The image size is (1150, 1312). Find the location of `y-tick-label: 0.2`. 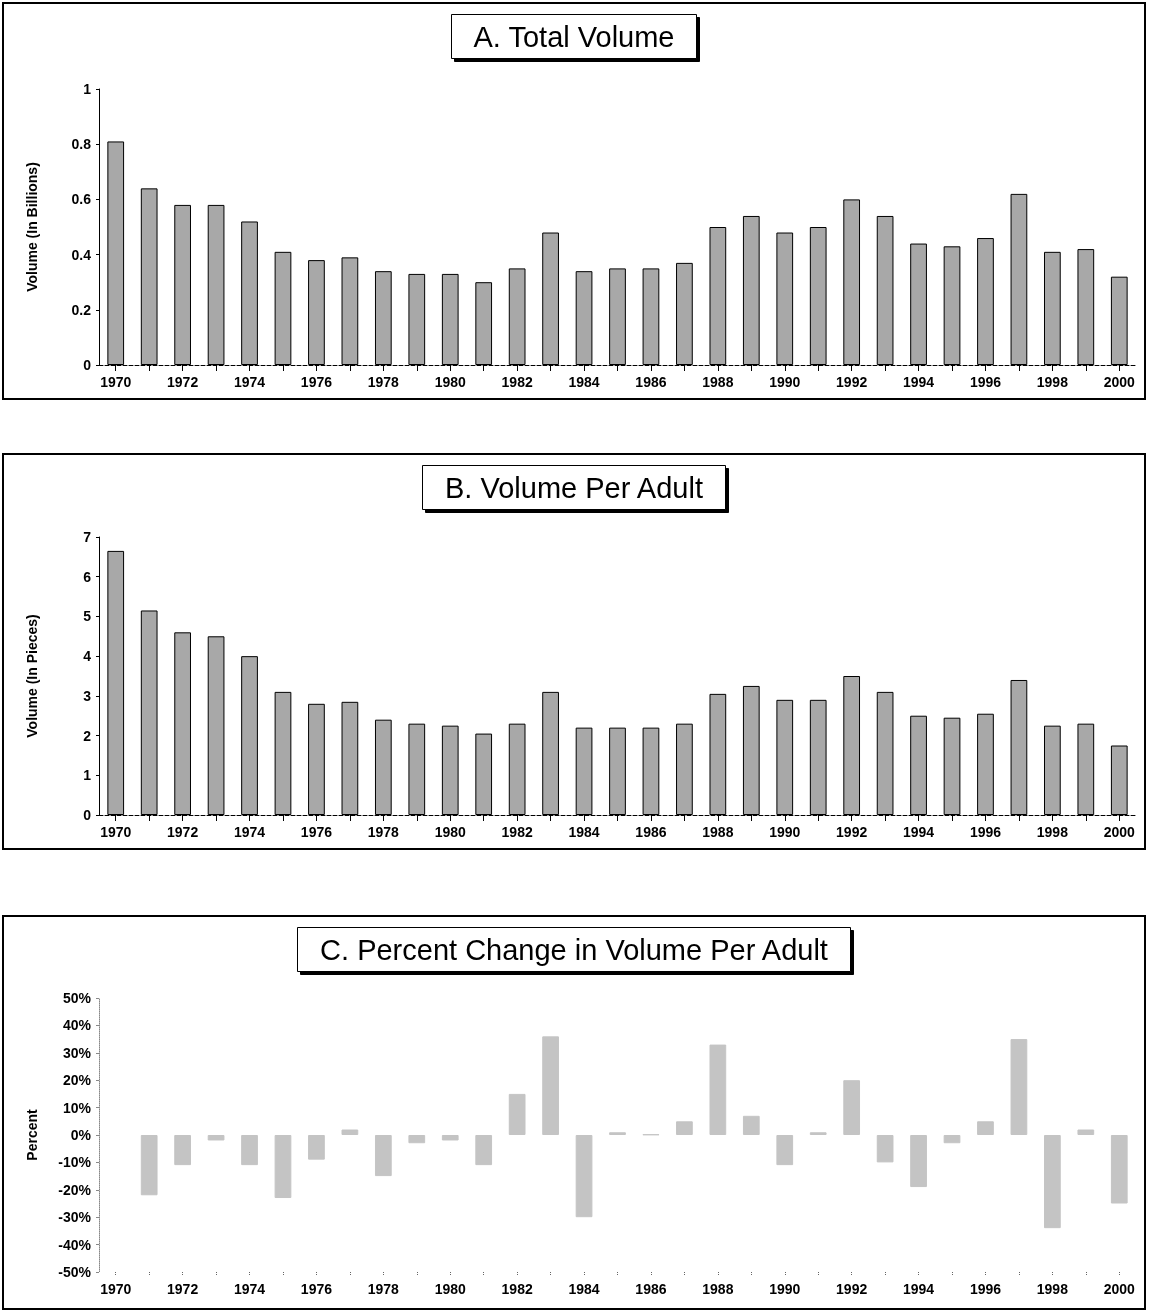

y-tick-label: 0.2 is located at coordinates (81, 309).